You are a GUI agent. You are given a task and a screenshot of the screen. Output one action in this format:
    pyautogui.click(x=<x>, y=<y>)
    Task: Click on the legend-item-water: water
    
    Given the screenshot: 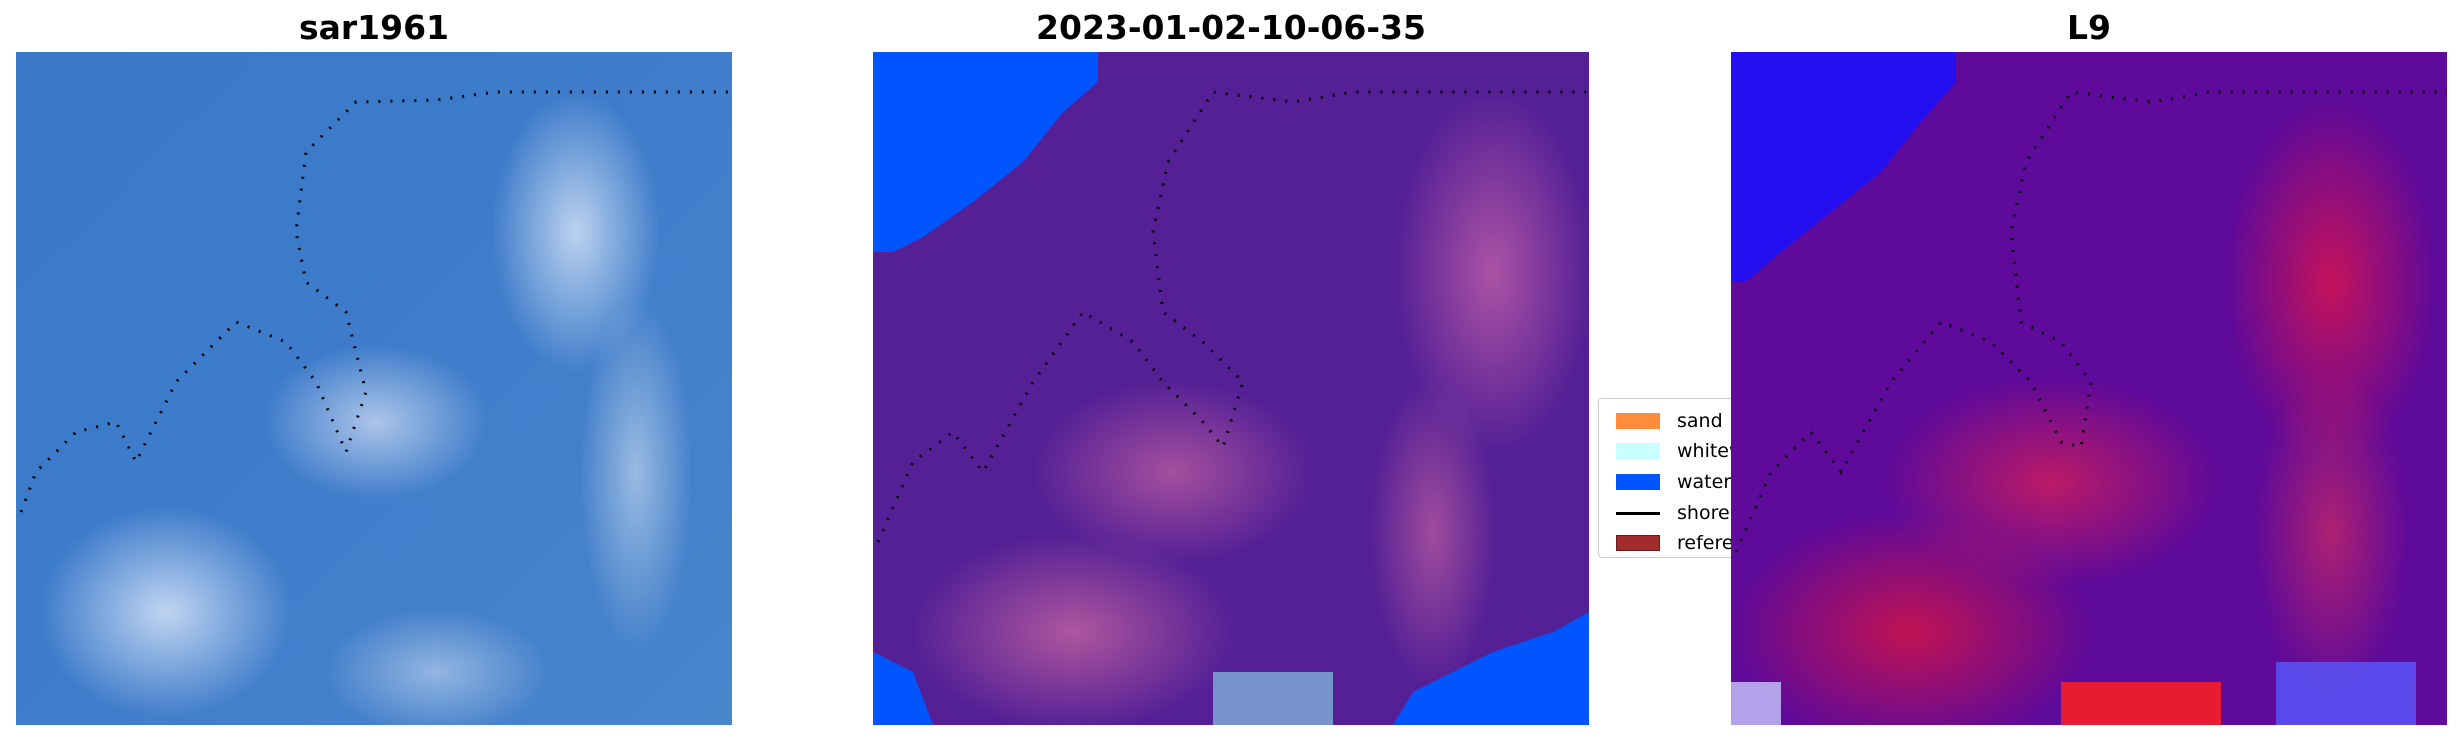 What is the action you would take?
    pyautogui.click(x=1673, y=482)
    